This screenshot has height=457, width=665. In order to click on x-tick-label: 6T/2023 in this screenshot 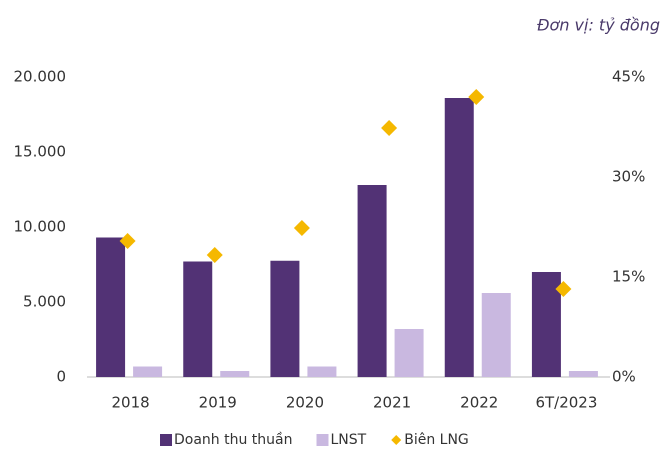, I will do `click(566, 403)`.